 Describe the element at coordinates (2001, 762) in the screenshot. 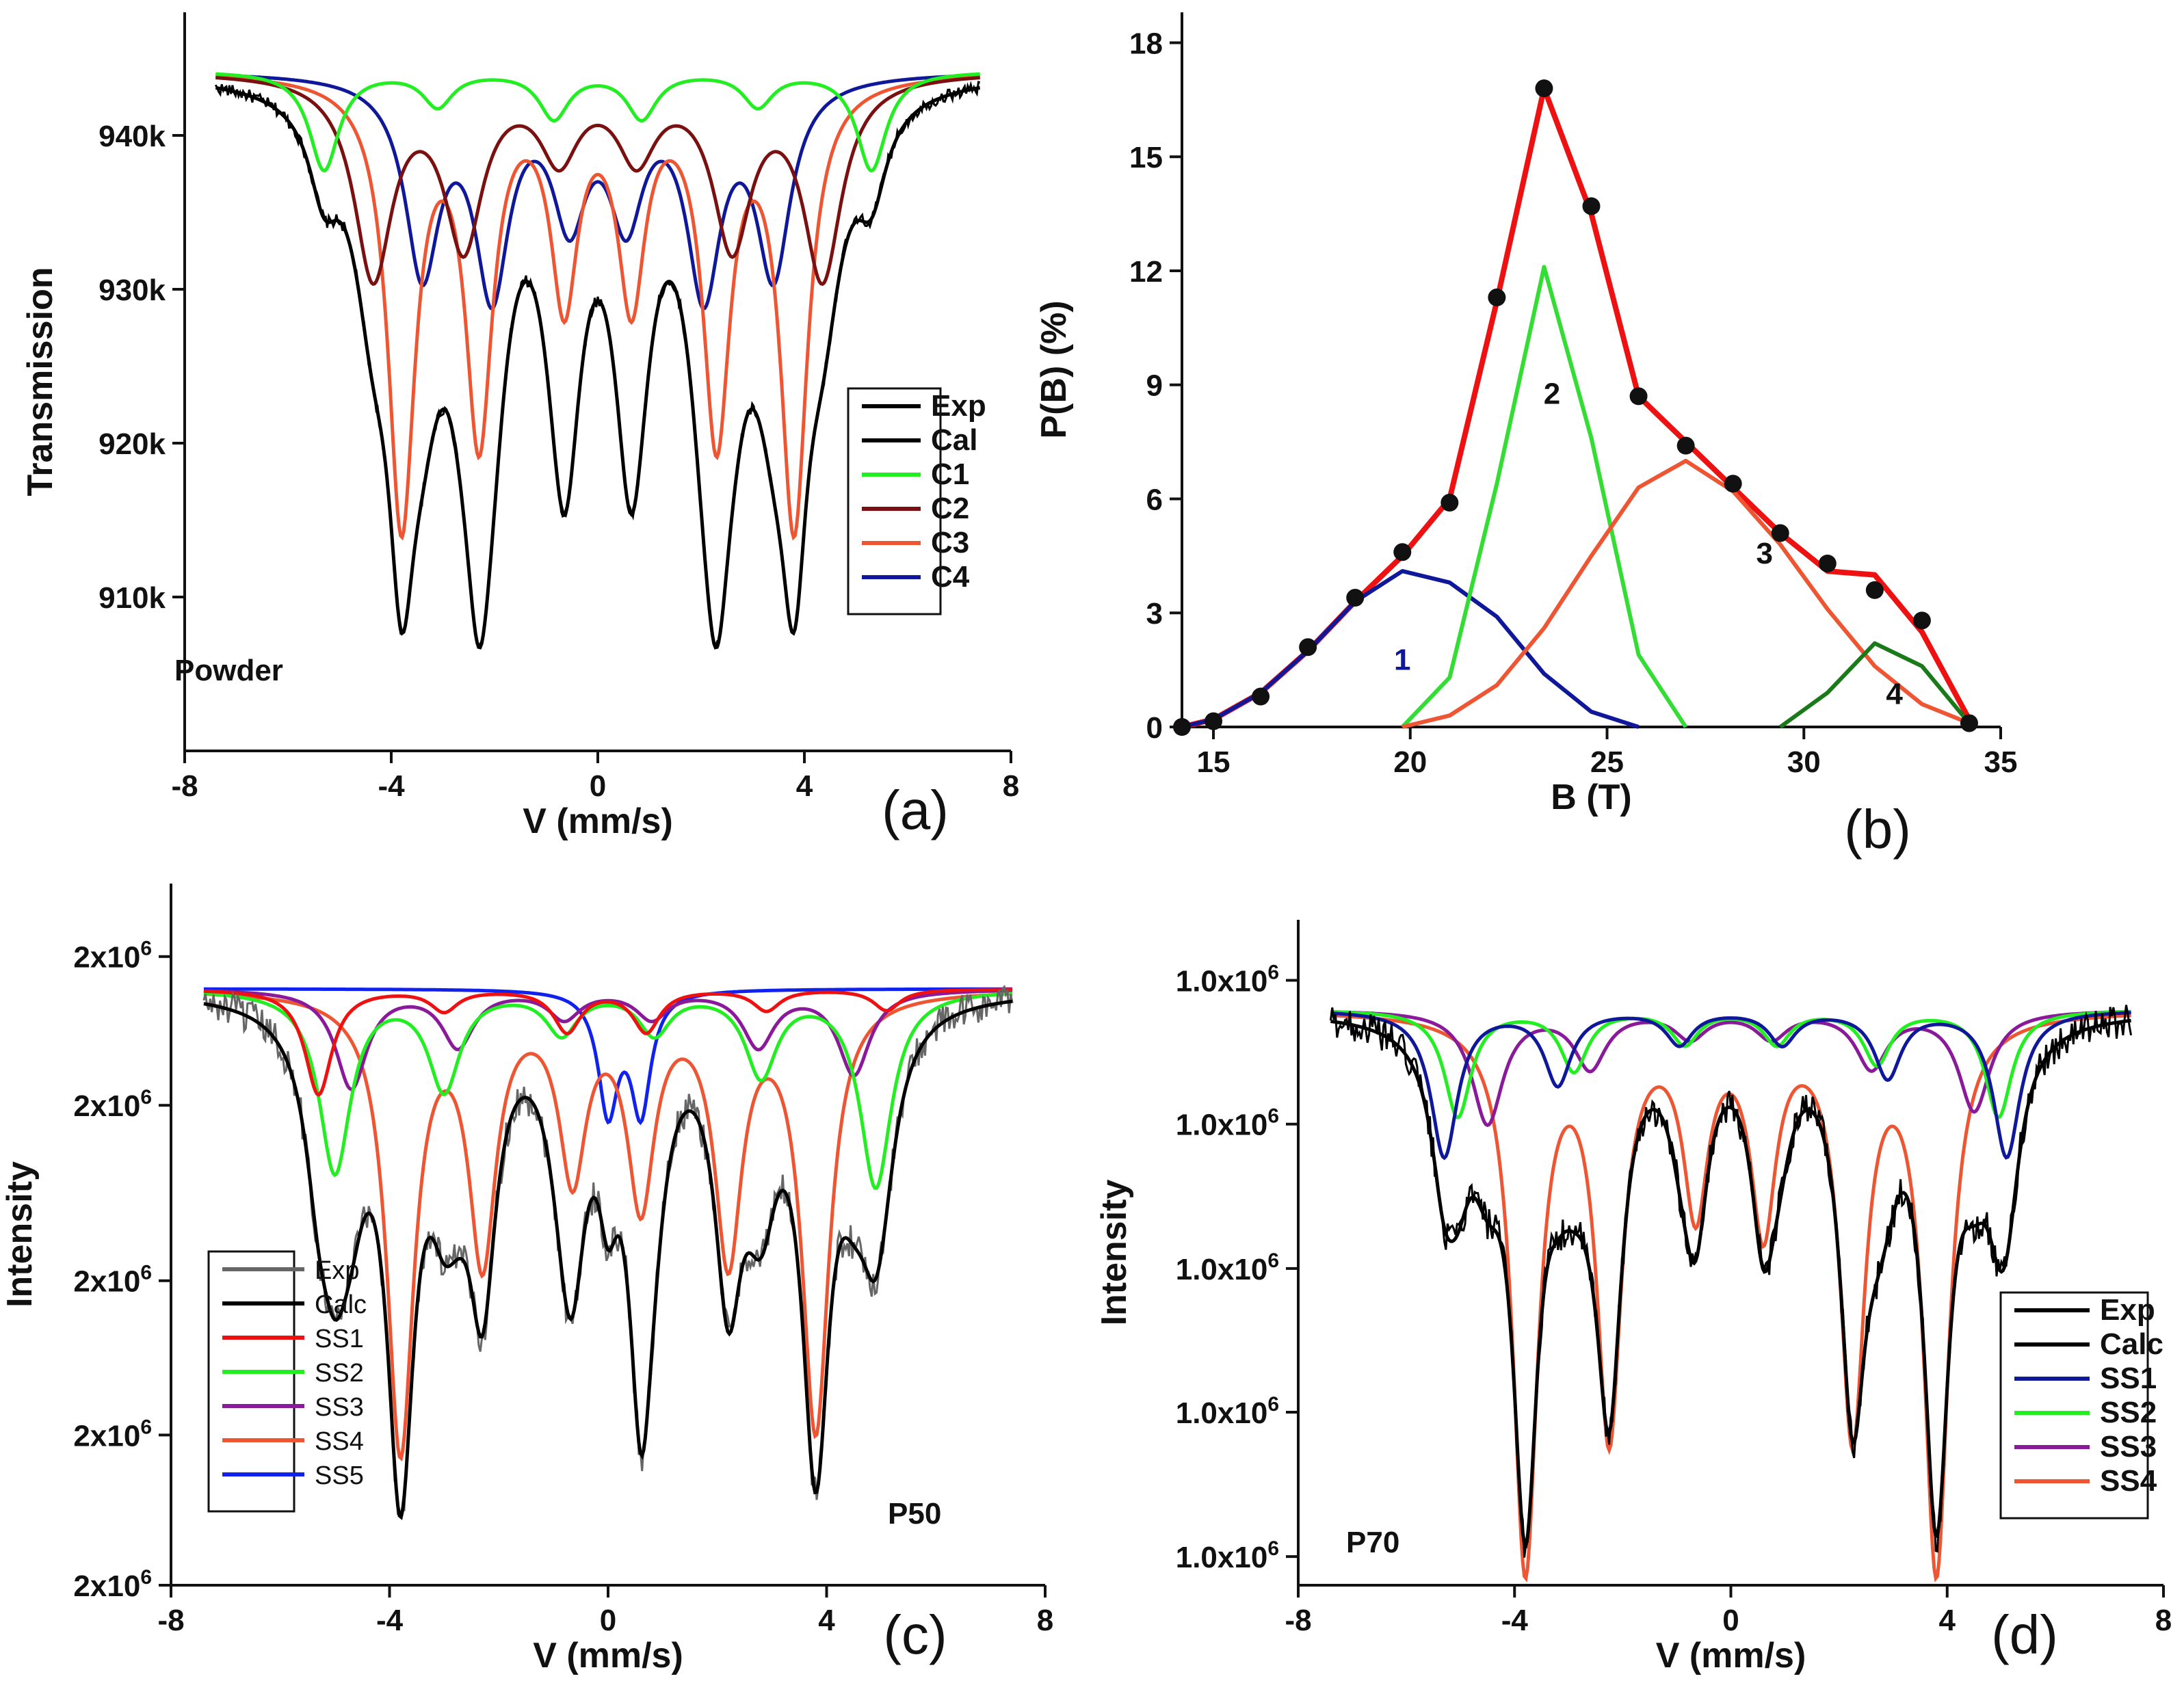

I see `x-tick-label: 35` at that location.